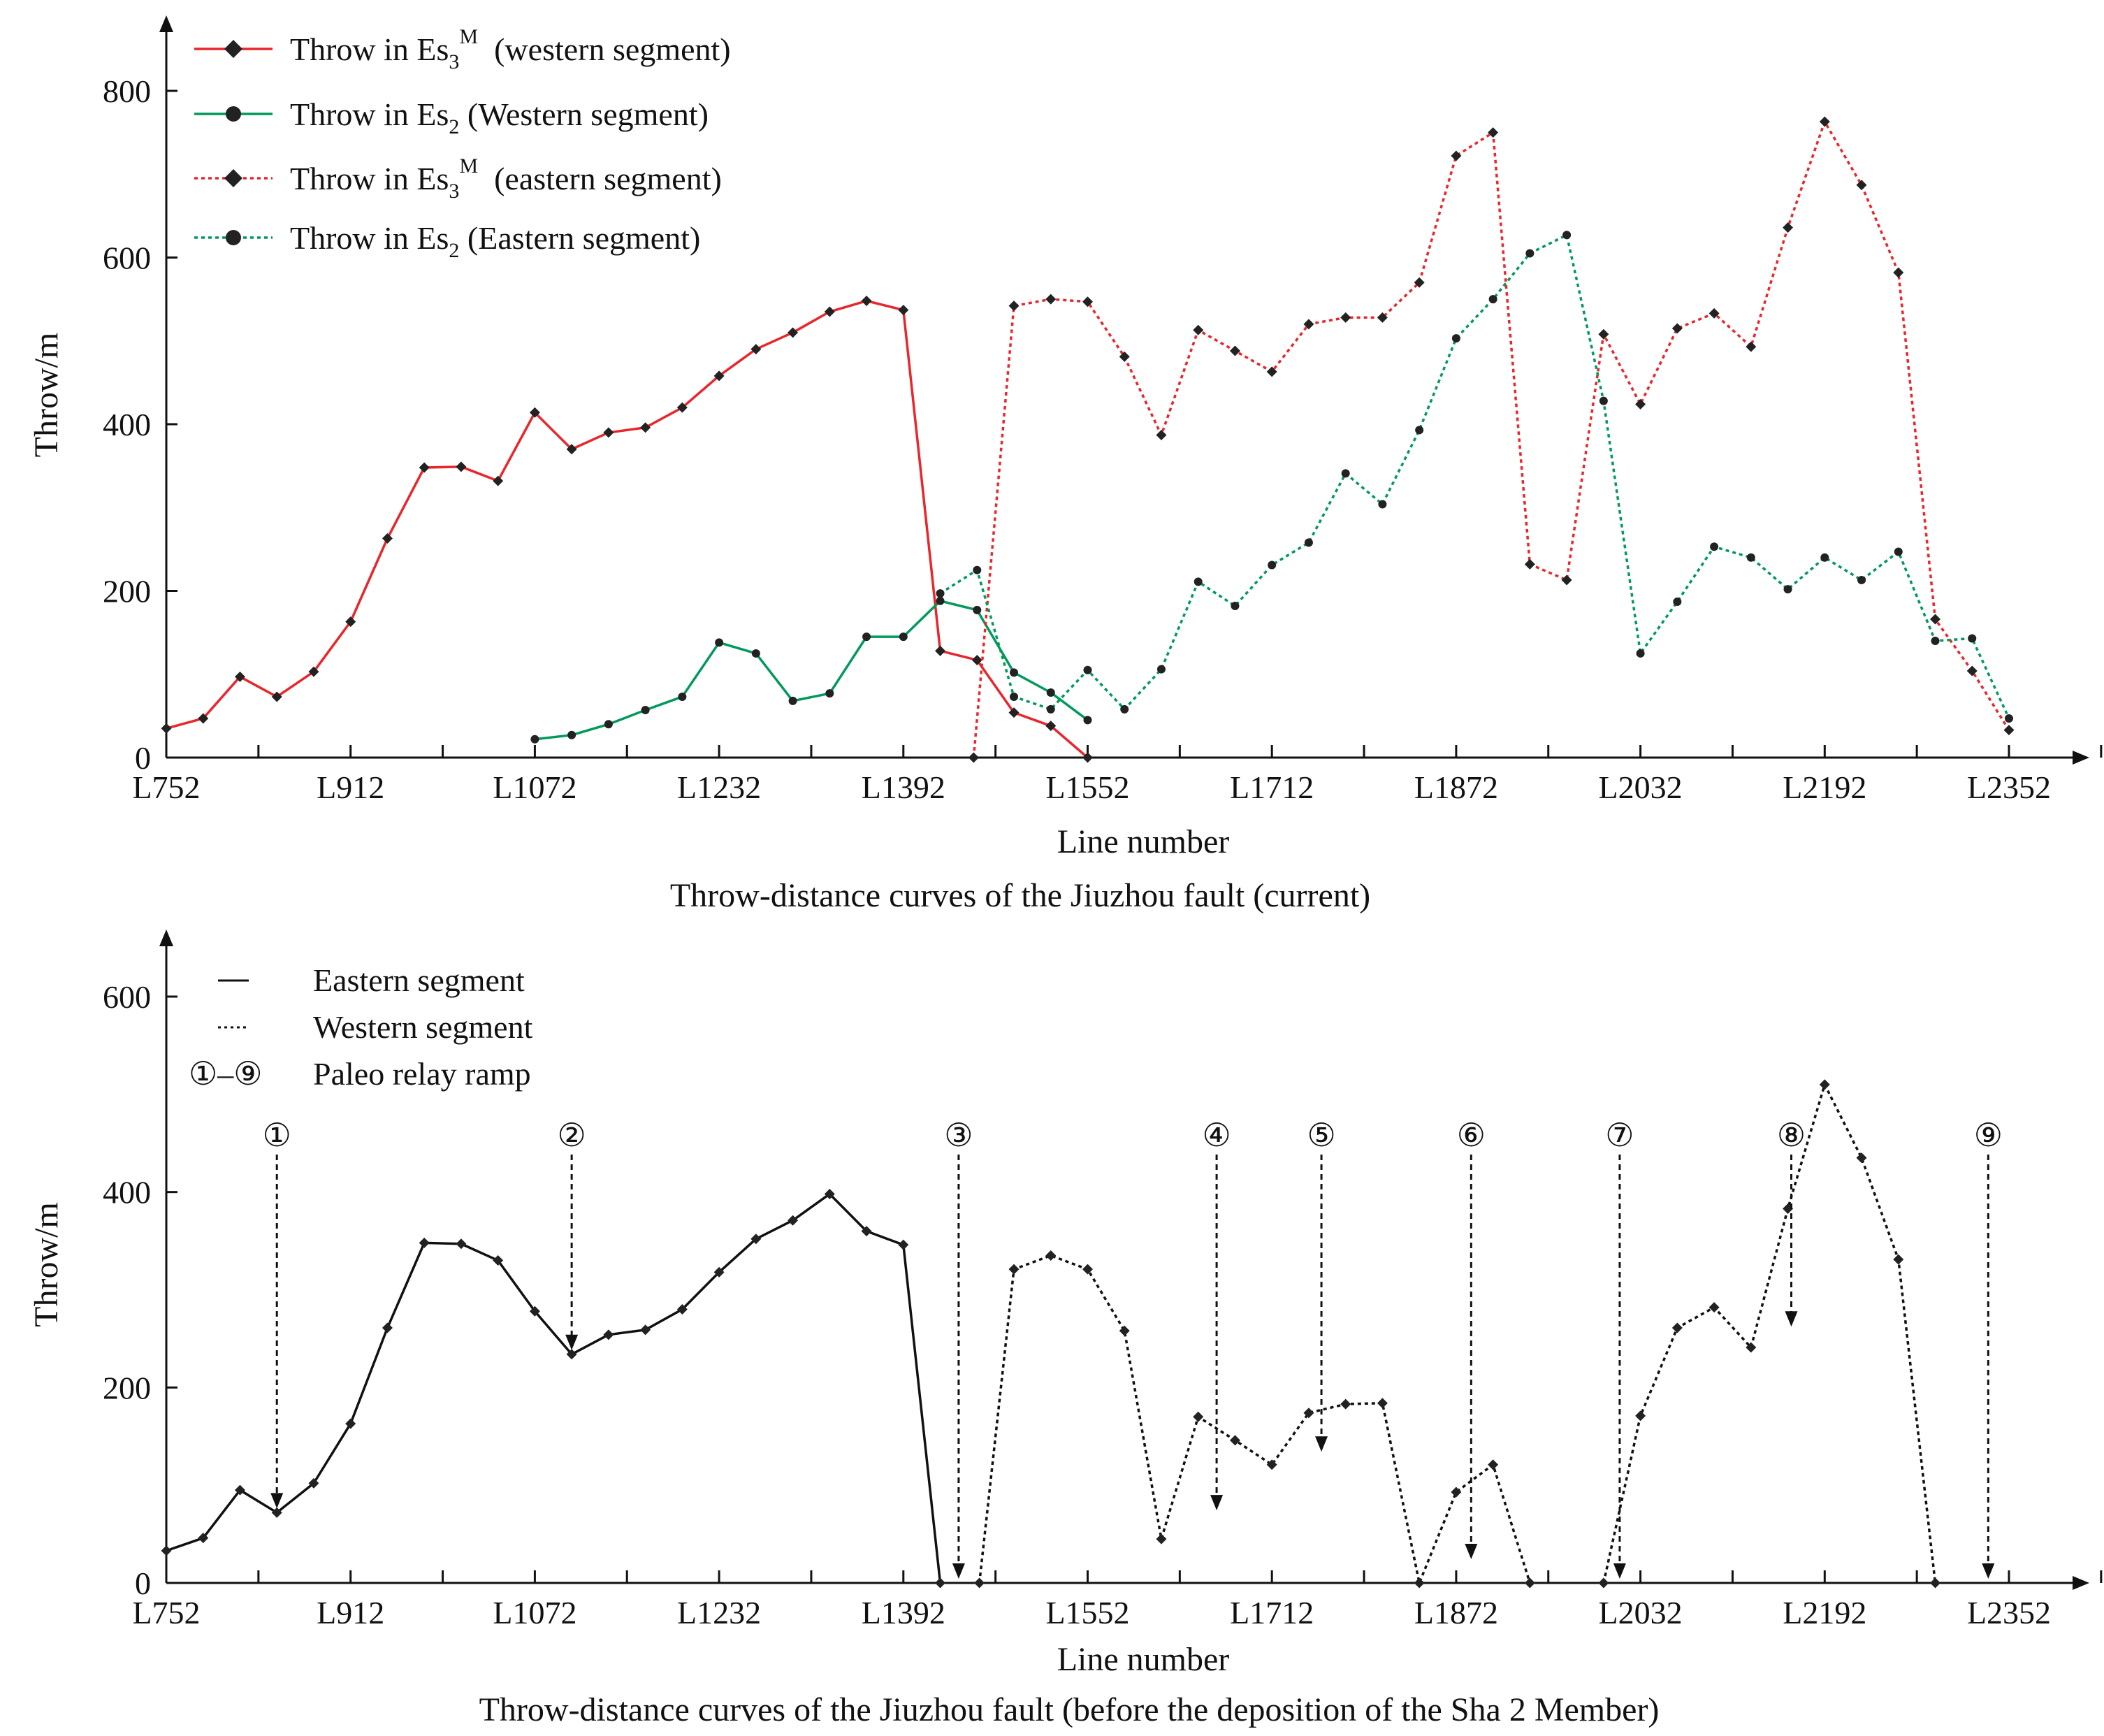 This screenshot has width=2104, height=1736. What do you see at coordinates (2081, 758) in the screenshot?
I see `c1-x-axis-arrow` at bounding box center [2081, 758].